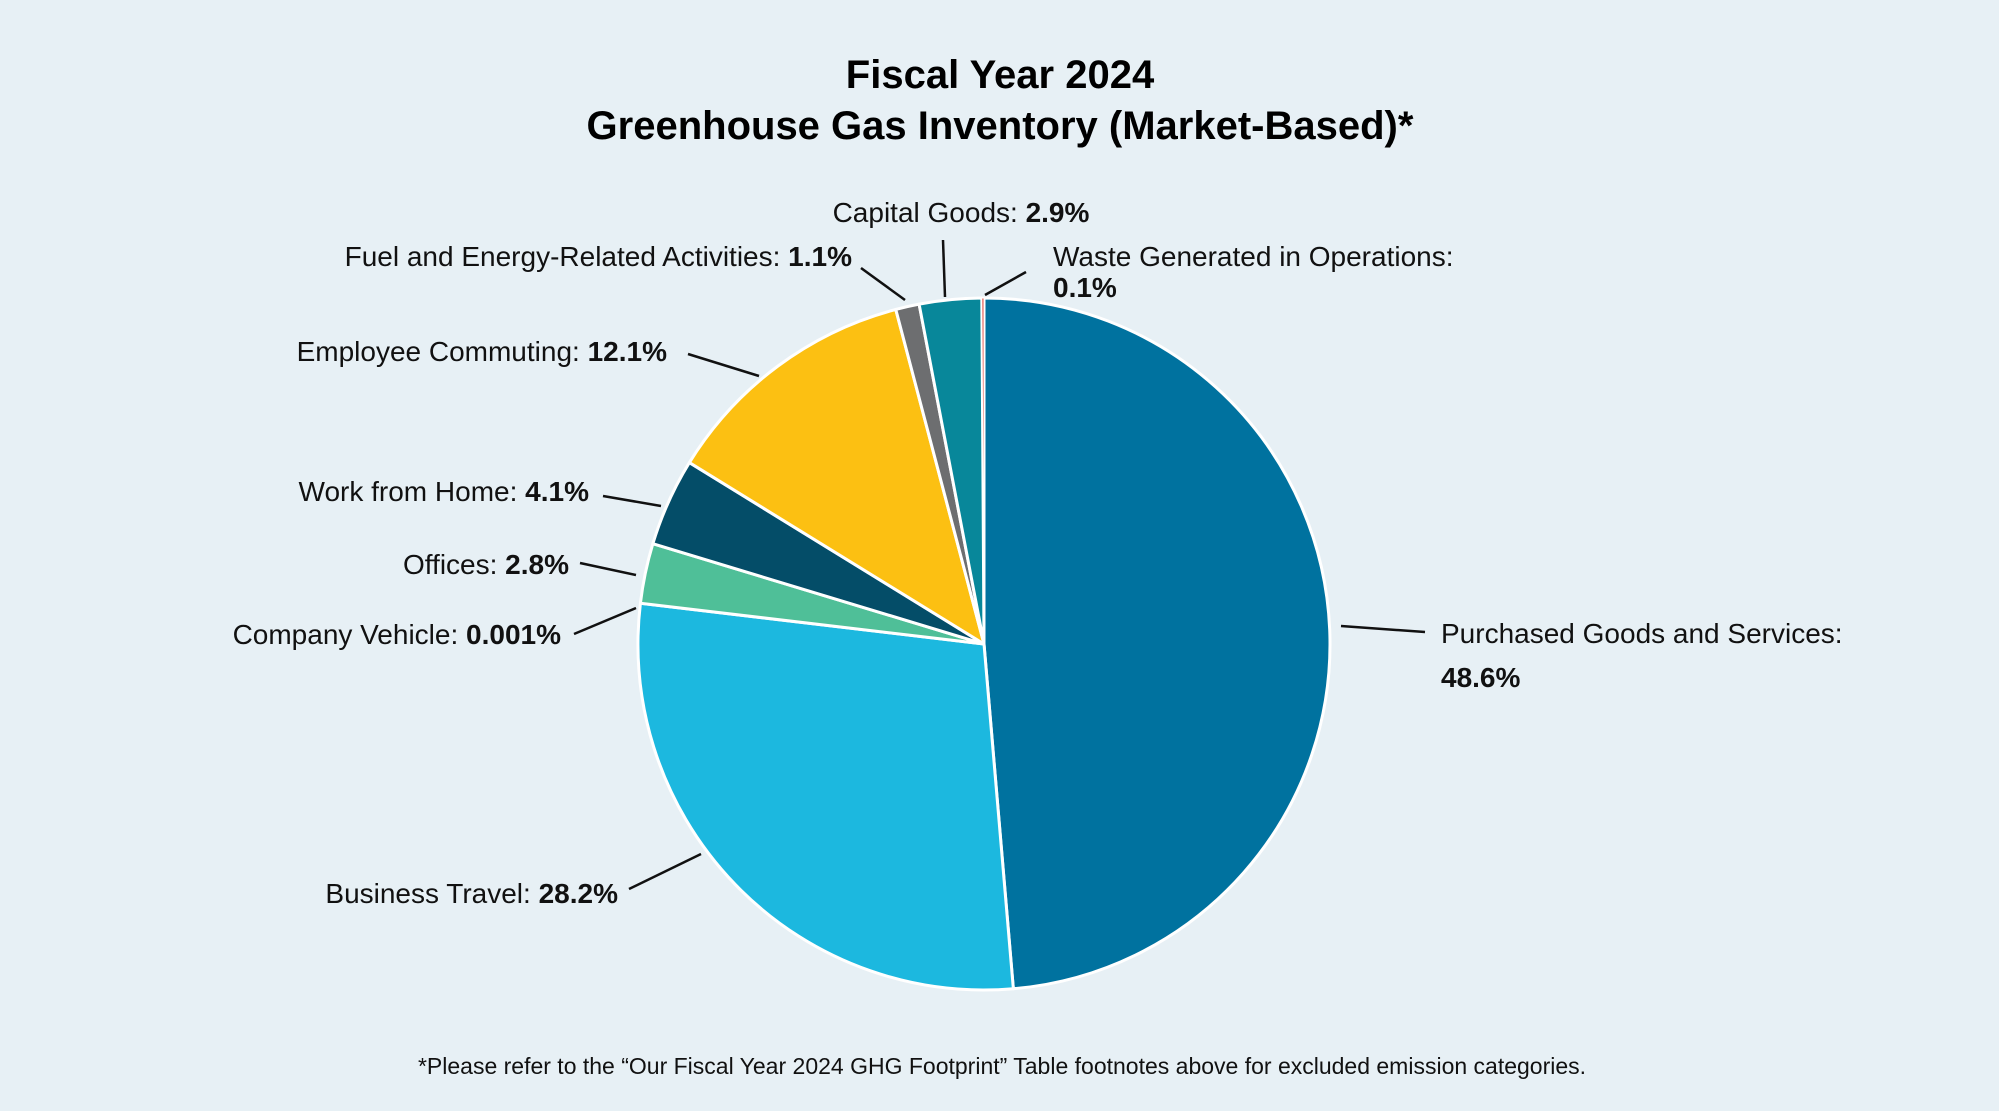 The height and width of the screenshot is (1111, 1999). What do you see at coordinates (471, 893) in the screenshot?
I see `label-business-travel: Business Travel: 28.2%` at bounding box center [471, 893].